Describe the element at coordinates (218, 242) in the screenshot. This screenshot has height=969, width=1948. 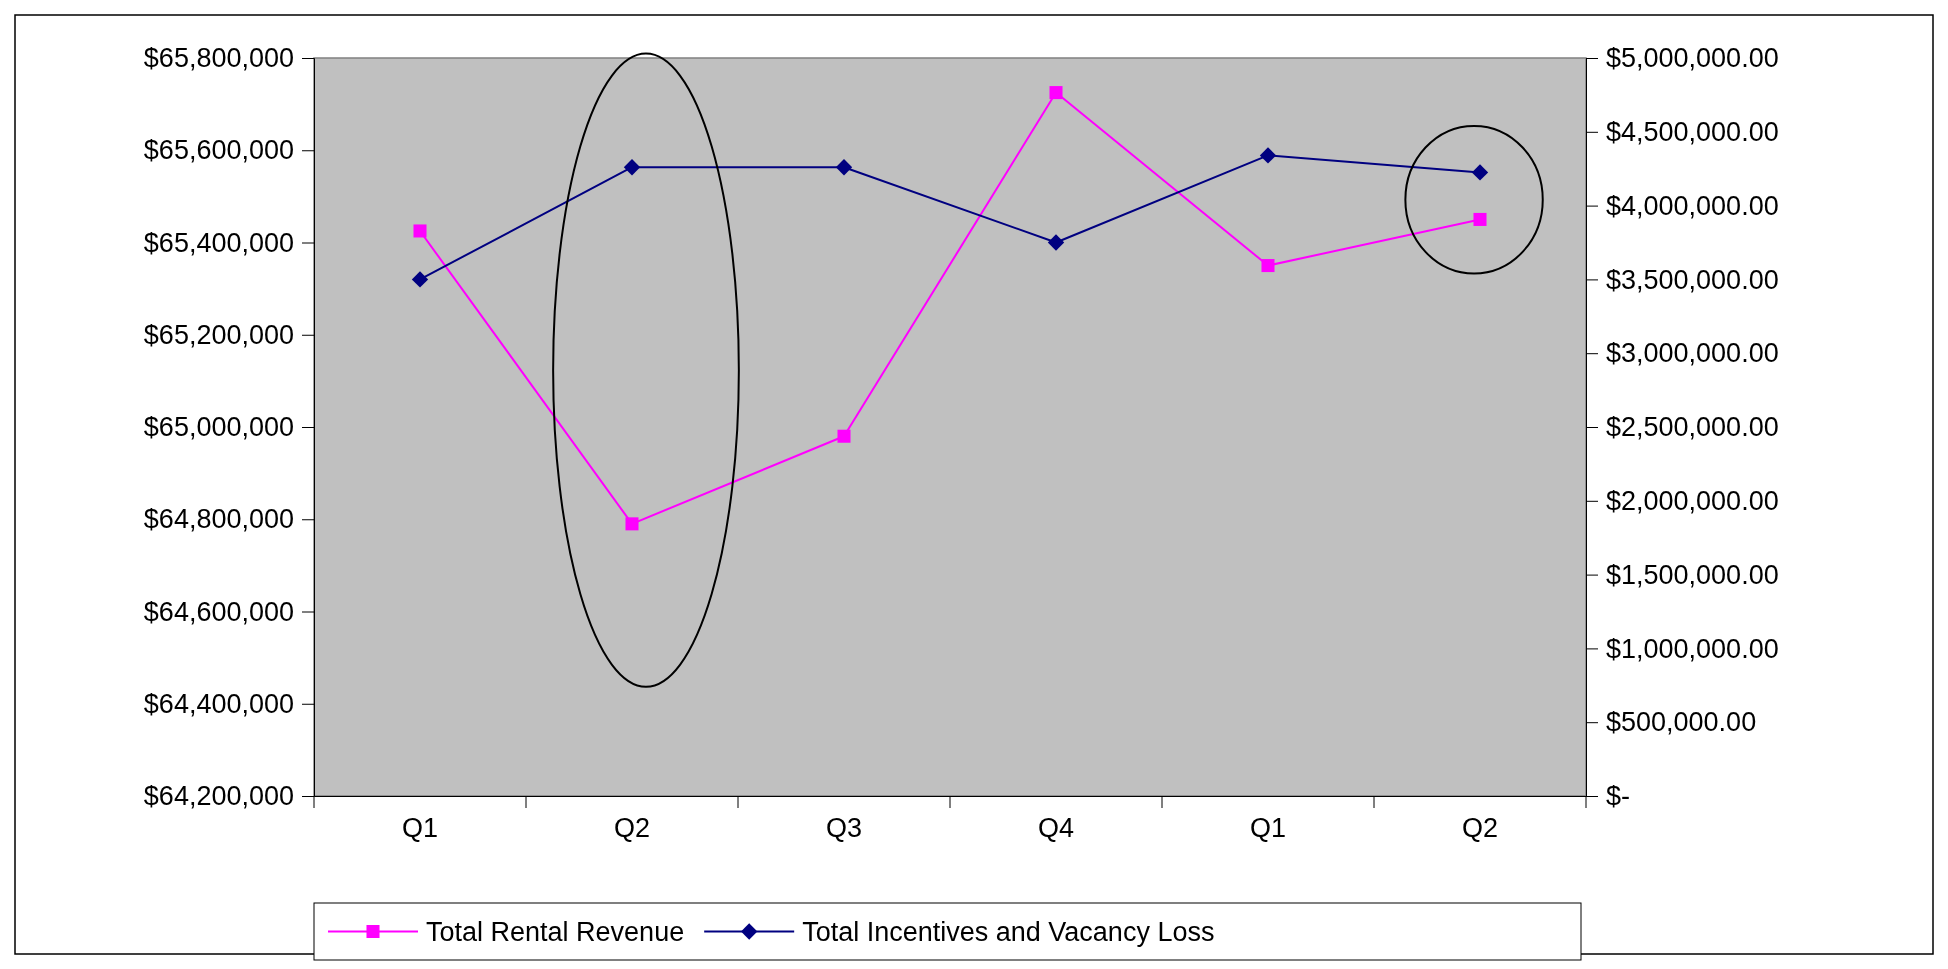
I see `y-tick-label: $65,400,000` at that location.